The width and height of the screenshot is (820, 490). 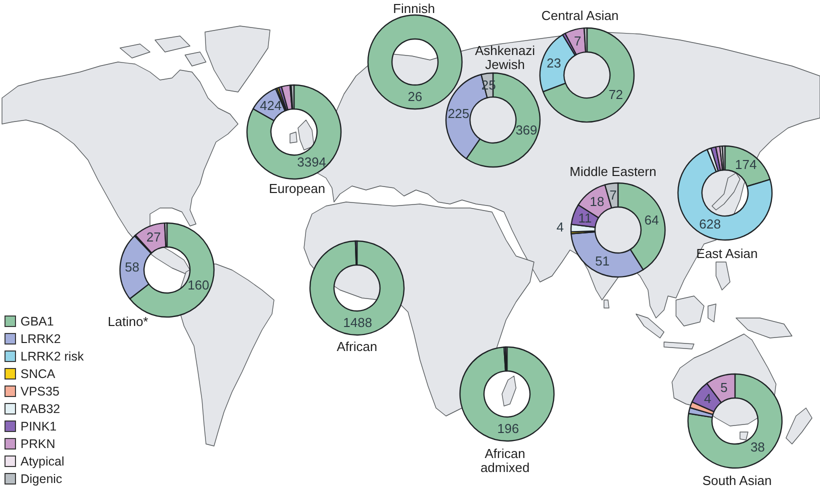 What do you see at coordinates (40, 391) in the screenshot?
I see `legend-label: VPS35` at bounding box center [40, 391].